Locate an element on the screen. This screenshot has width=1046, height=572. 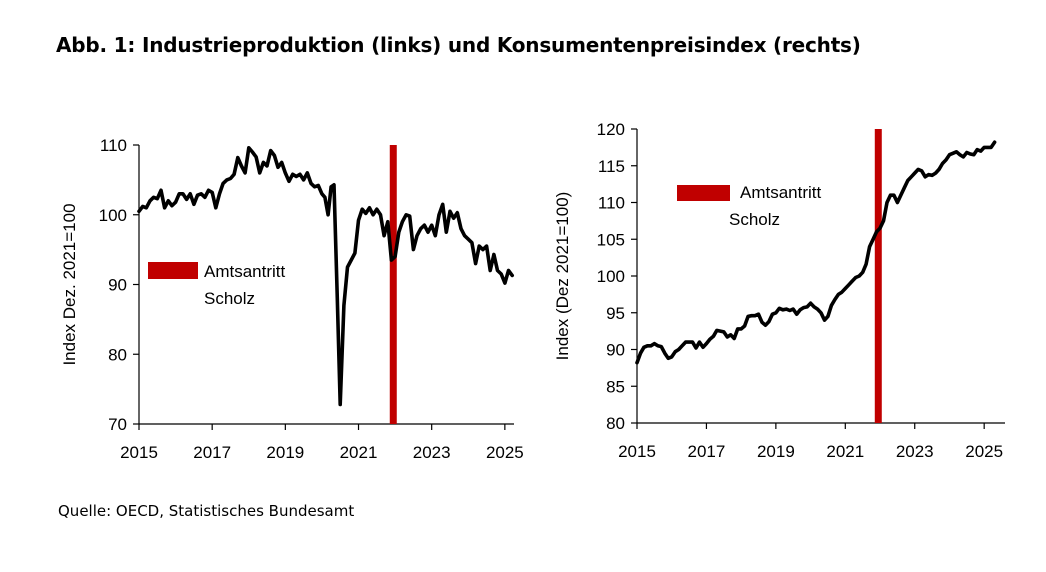
y-tick-label: 105 is located at coordinates (611, 239).